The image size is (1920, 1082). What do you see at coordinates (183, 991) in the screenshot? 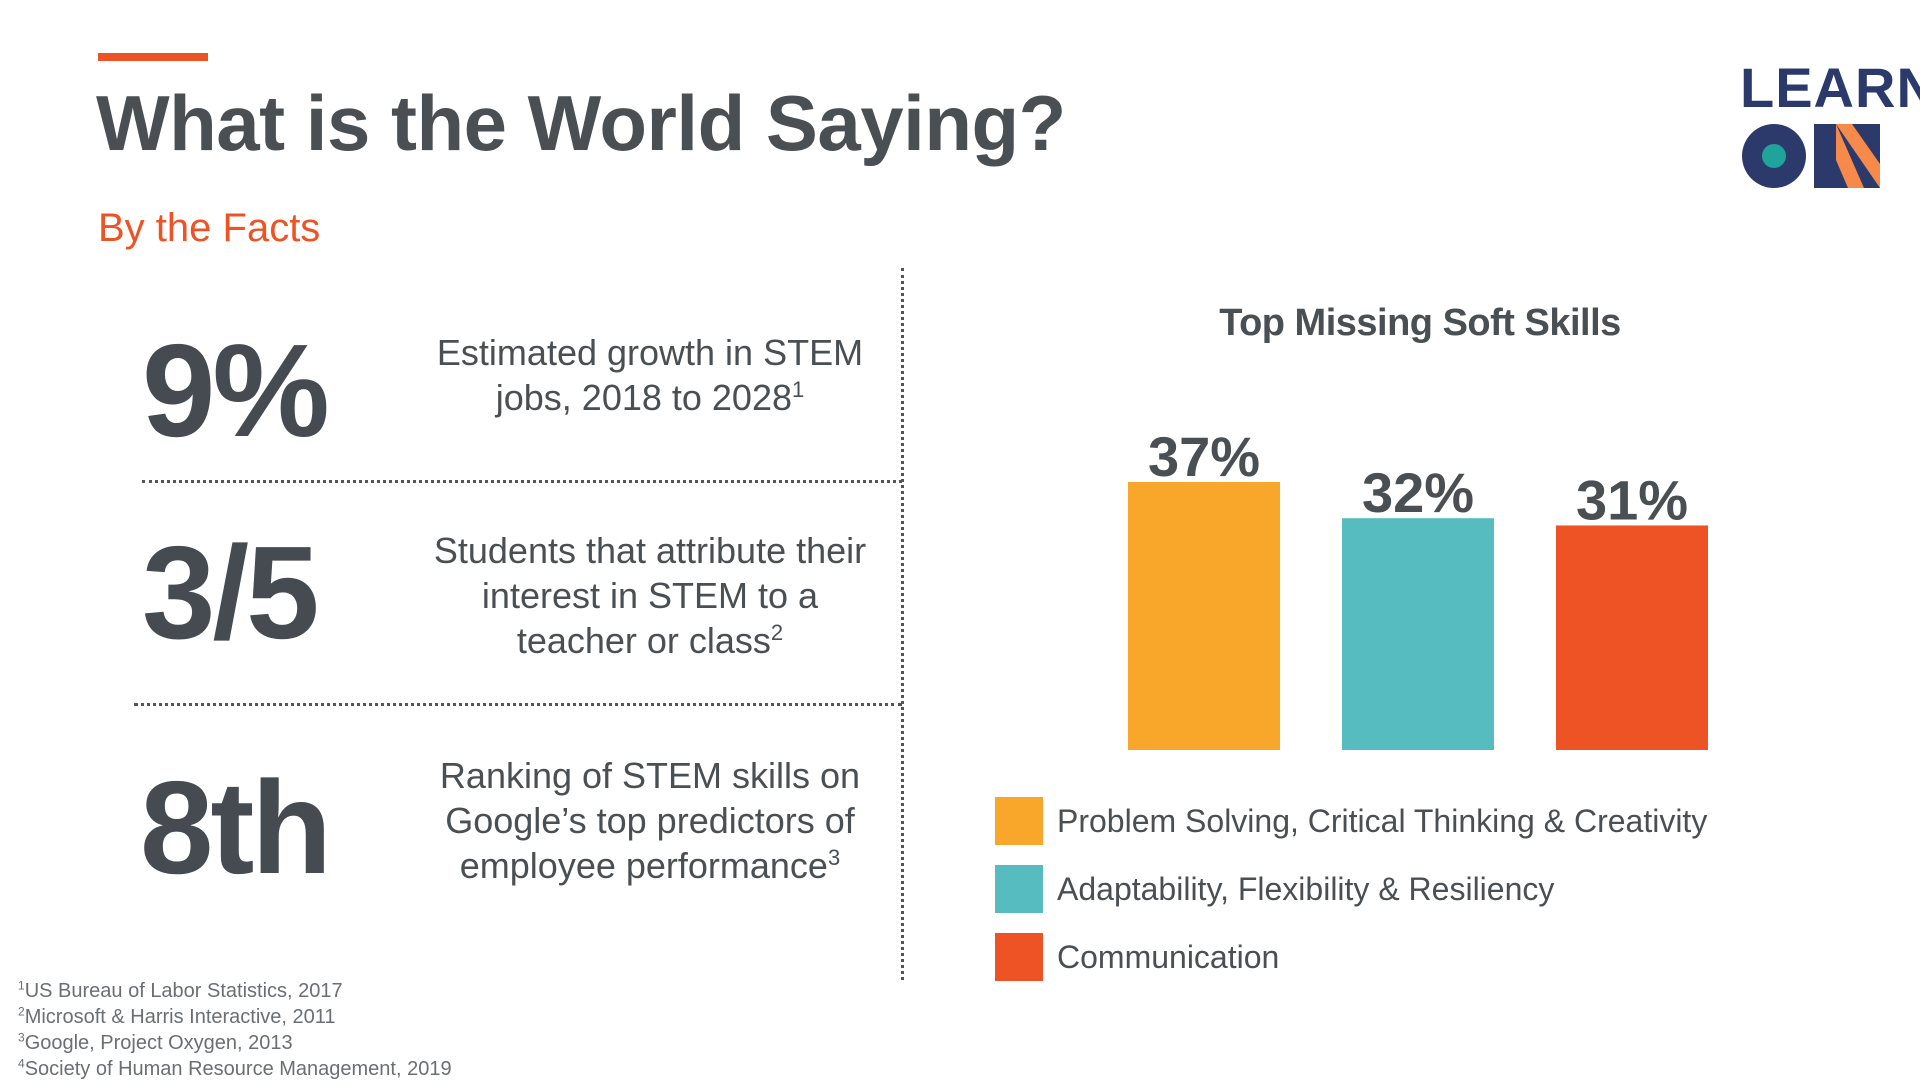
I see `footnote-text: US Bureau of Labor Statistics, 2017` at bounding box center [183, 991].